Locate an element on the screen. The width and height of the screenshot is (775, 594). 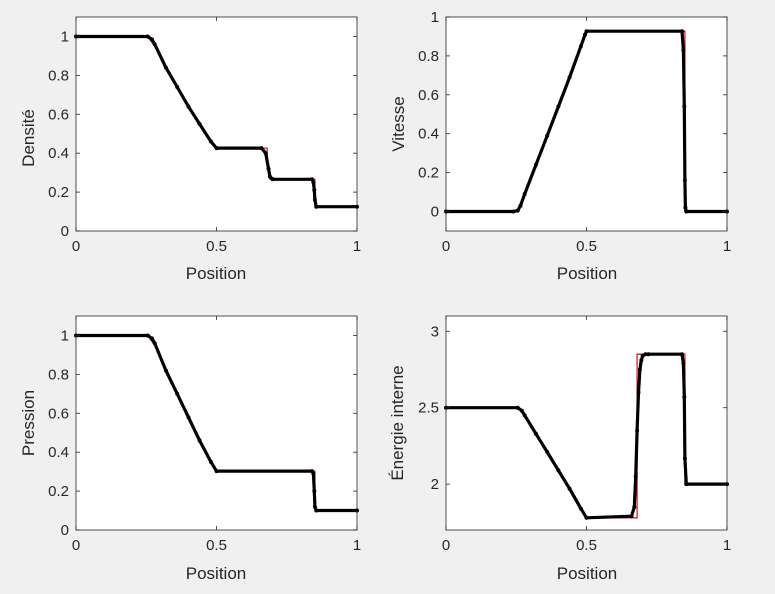
pression-xtick-label: 1 is located at coordinates (357, 545).